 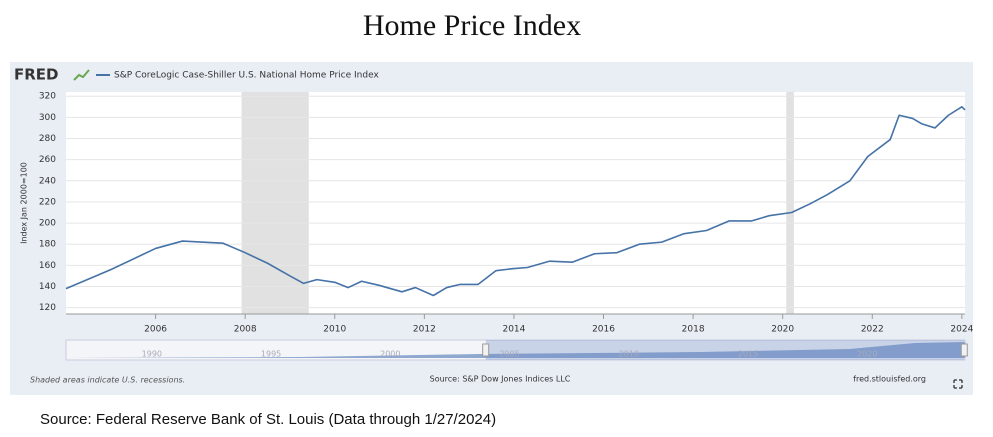 What do you see at coordinates (472, 25) in the screenshot?
I see `chart-title: Home Price Index` at bounding box center [472, 25].